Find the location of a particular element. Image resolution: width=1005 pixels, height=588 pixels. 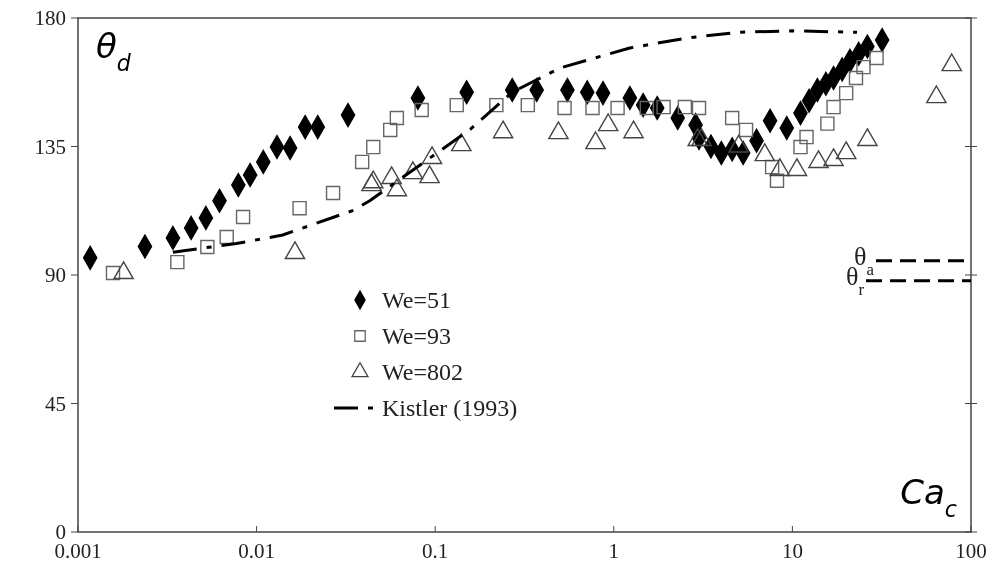

legend-label: We=93 is located at coordinates (416, 336).